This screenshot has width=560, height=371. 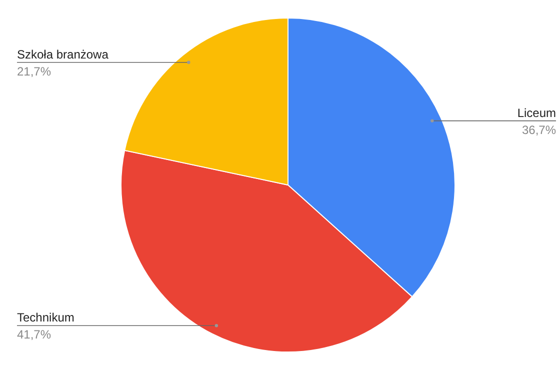 What do you see at coordinates (34, 335) in the screenshot?
I see `data-label: 41,7%` at bounding box center [34, 335].